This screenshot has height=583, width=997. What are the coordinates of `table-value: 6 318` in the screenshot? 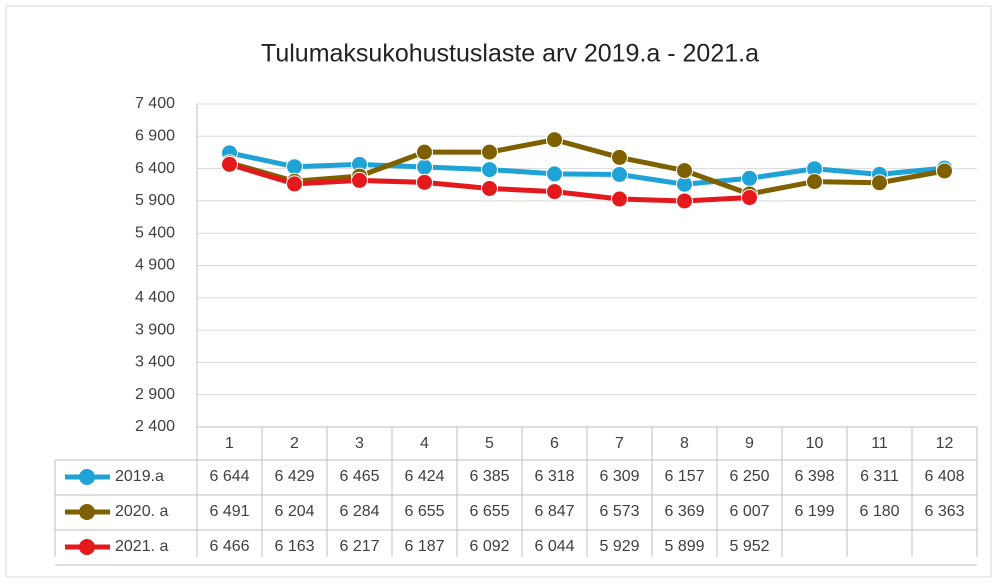 It's located at (554, 476).